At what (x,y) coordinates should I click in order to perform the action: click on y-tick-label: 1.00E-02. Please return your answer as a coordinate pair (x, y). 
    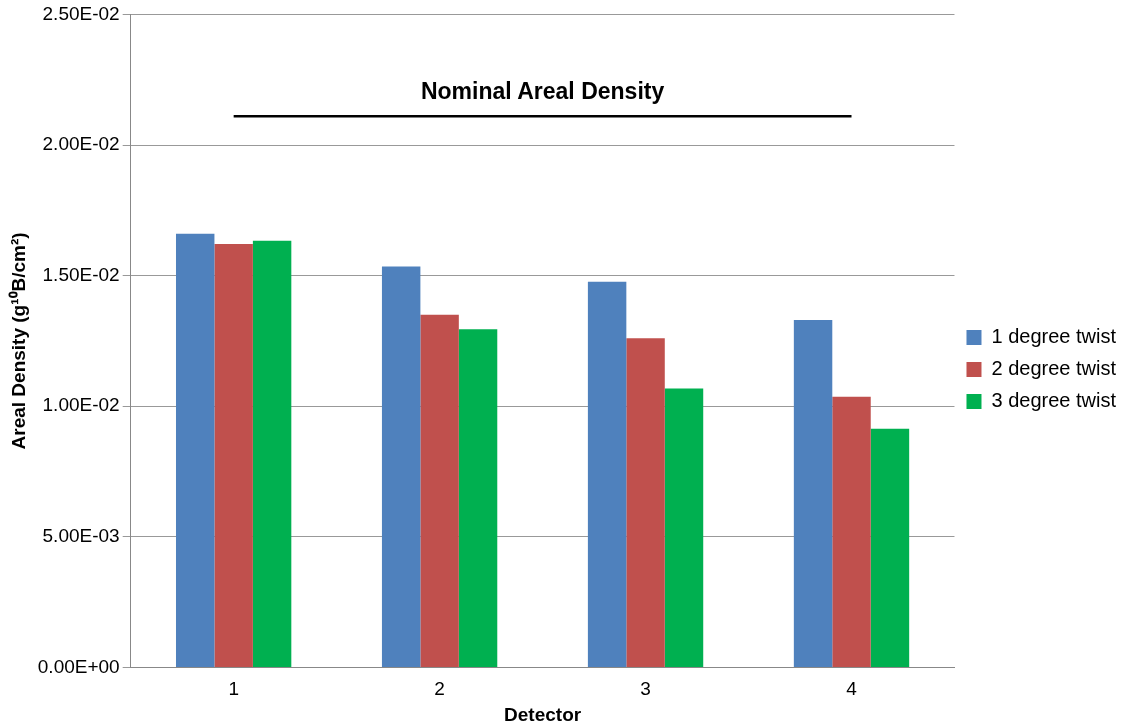
    Looking at the image, I should click on (81, 405).